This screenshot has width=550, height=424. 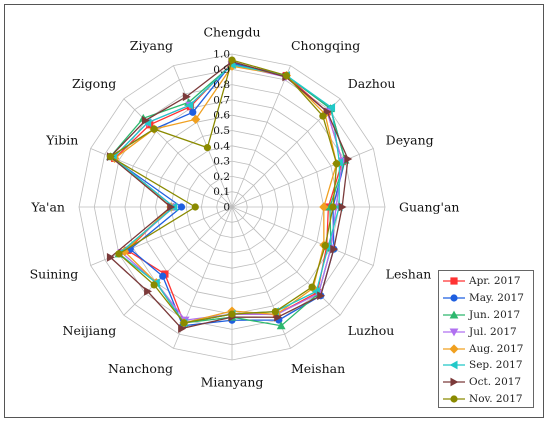 I want to click on legend-item: Jun. 2017, so click(x=486, y=315).